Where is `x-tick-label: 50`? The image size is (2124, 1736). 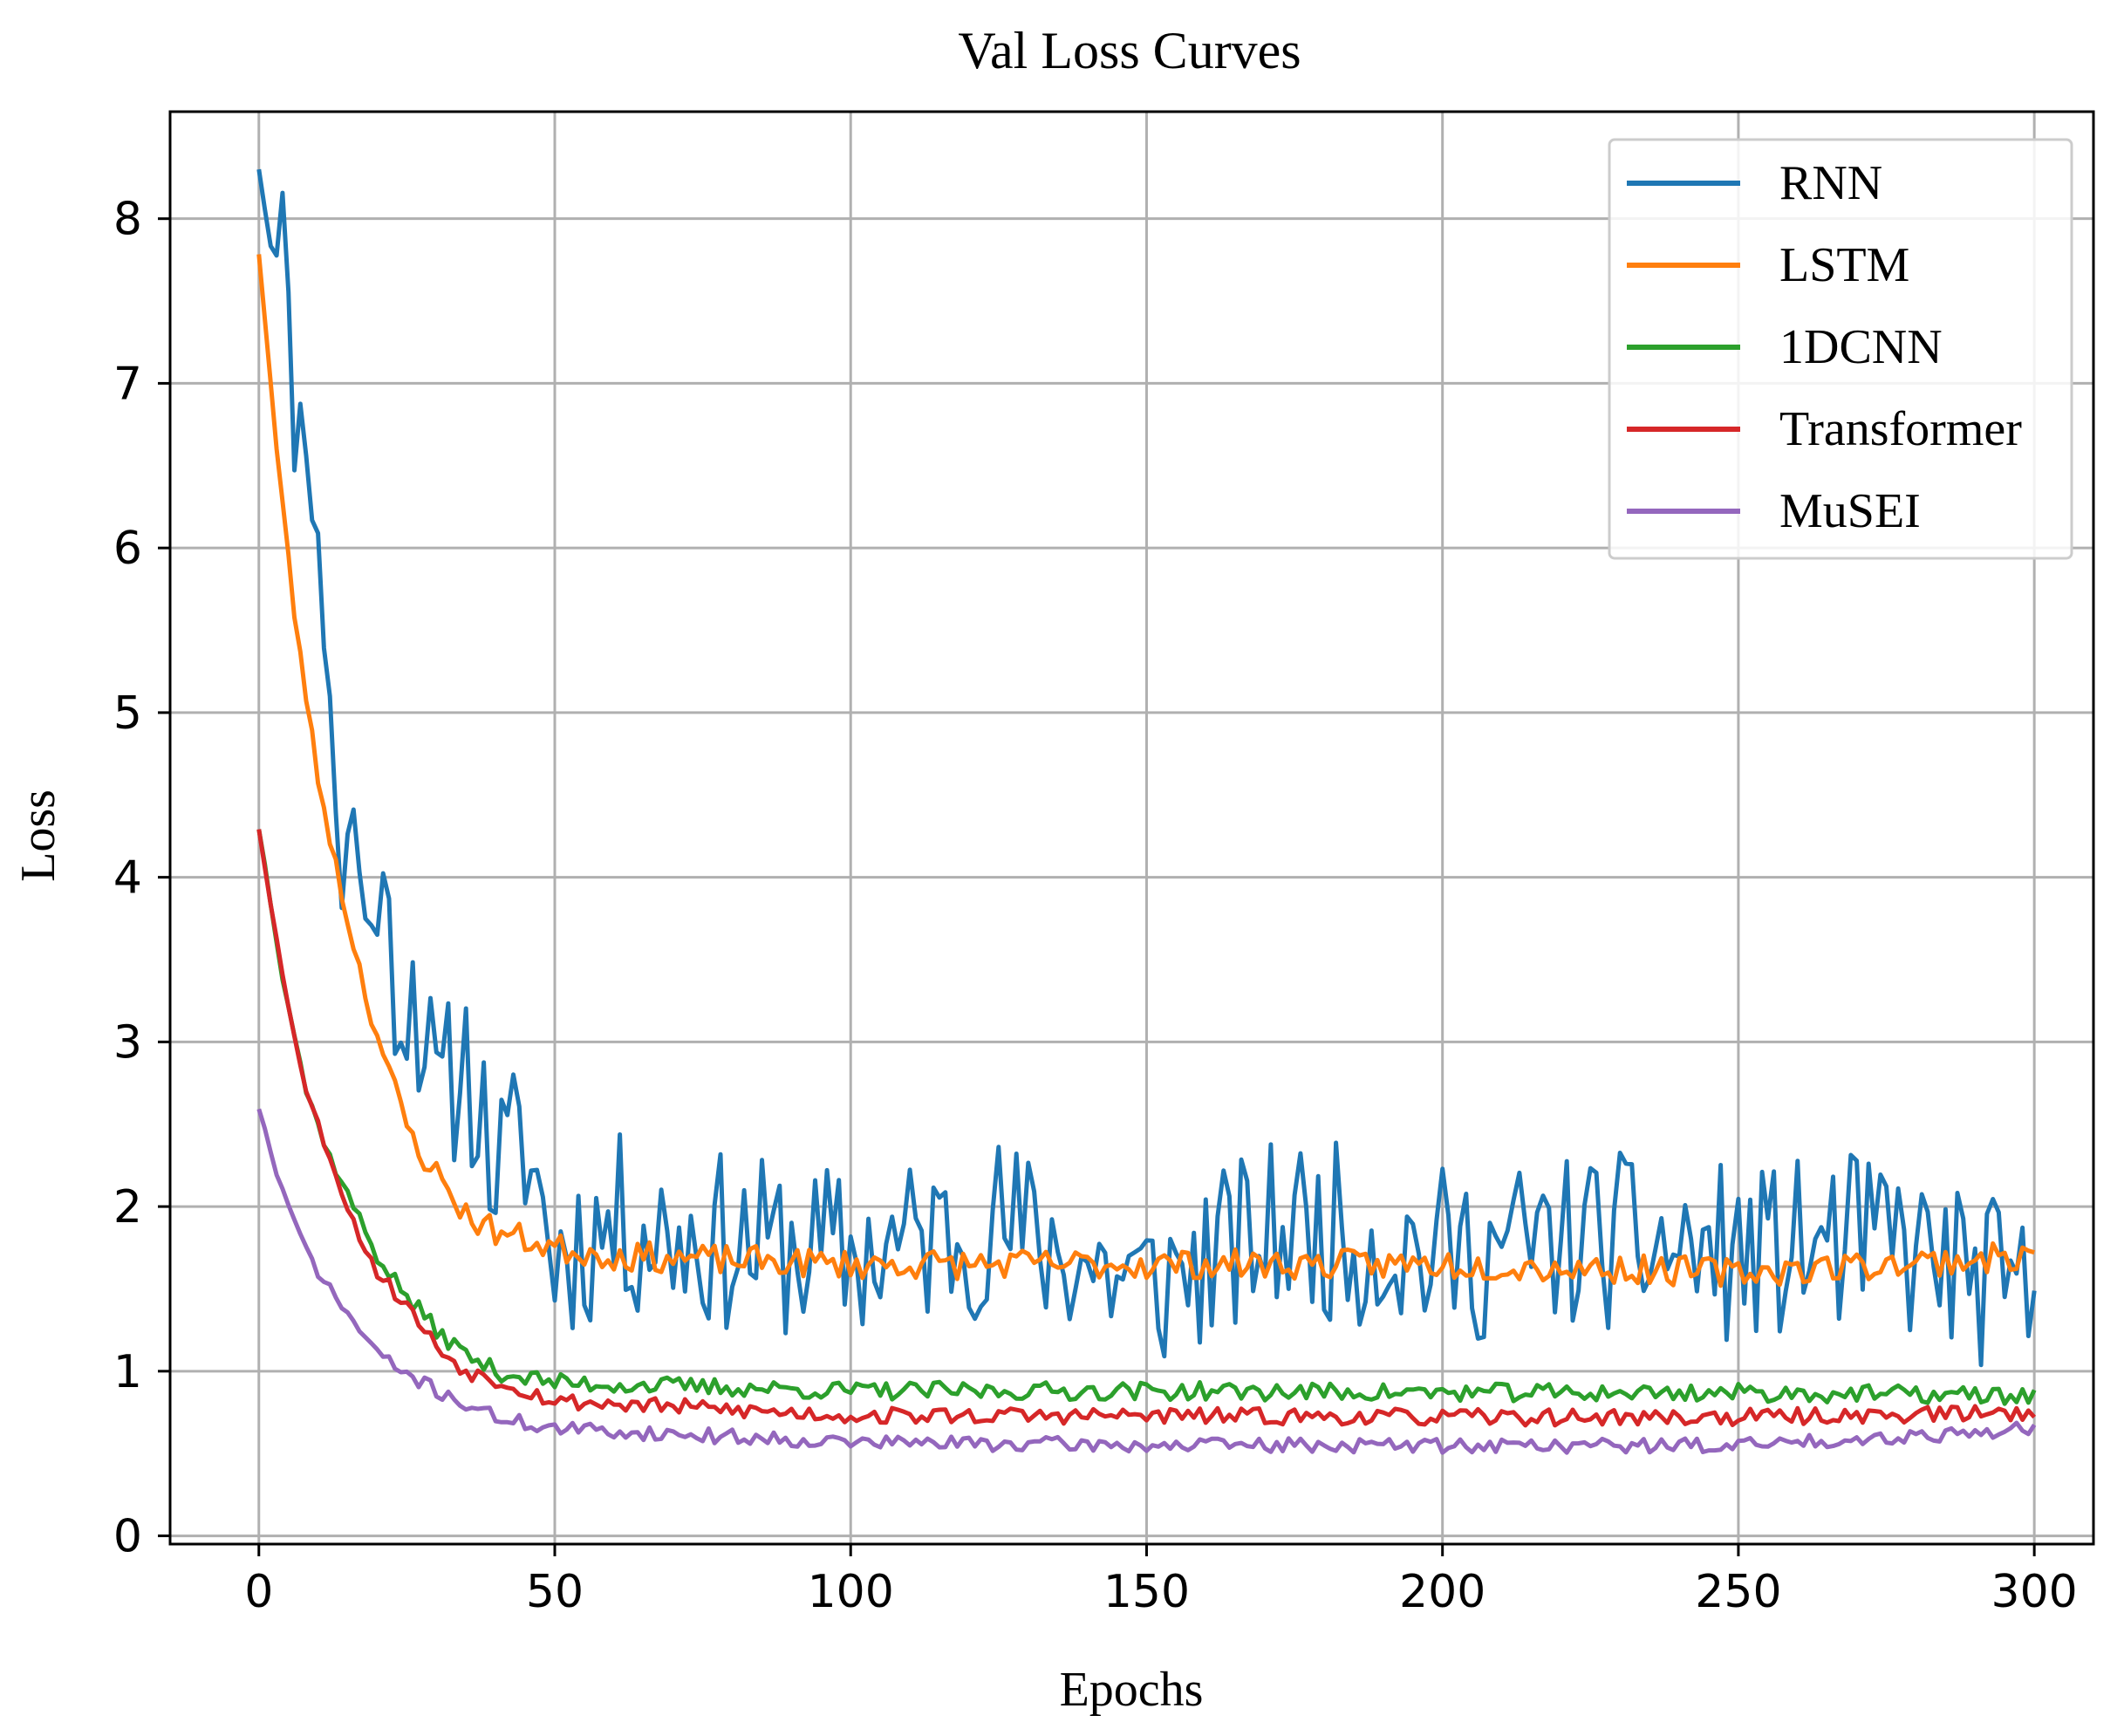
x-tick-label: 50 is located at coordinates (555, 1592).